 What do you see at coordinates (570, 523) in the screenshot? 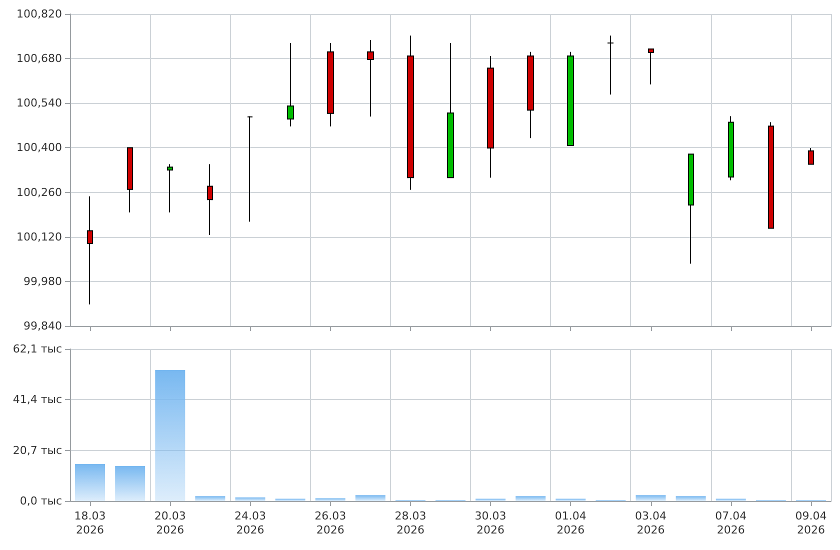
I see `x-tick-label: 01.04 2026` at bounding box center [570, 523].